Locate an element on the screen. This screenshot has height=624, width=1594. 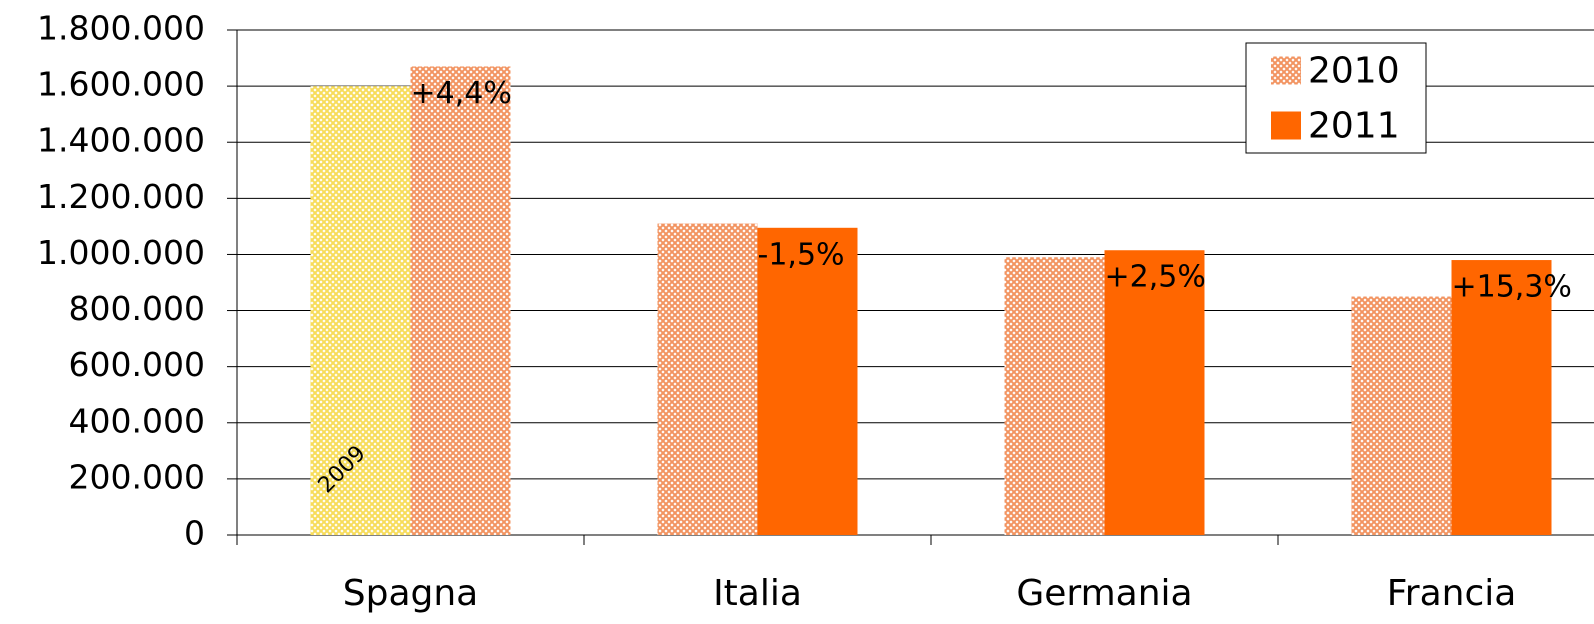
y-tick-label: 1.000.000 is located at coordinates (121, 252).